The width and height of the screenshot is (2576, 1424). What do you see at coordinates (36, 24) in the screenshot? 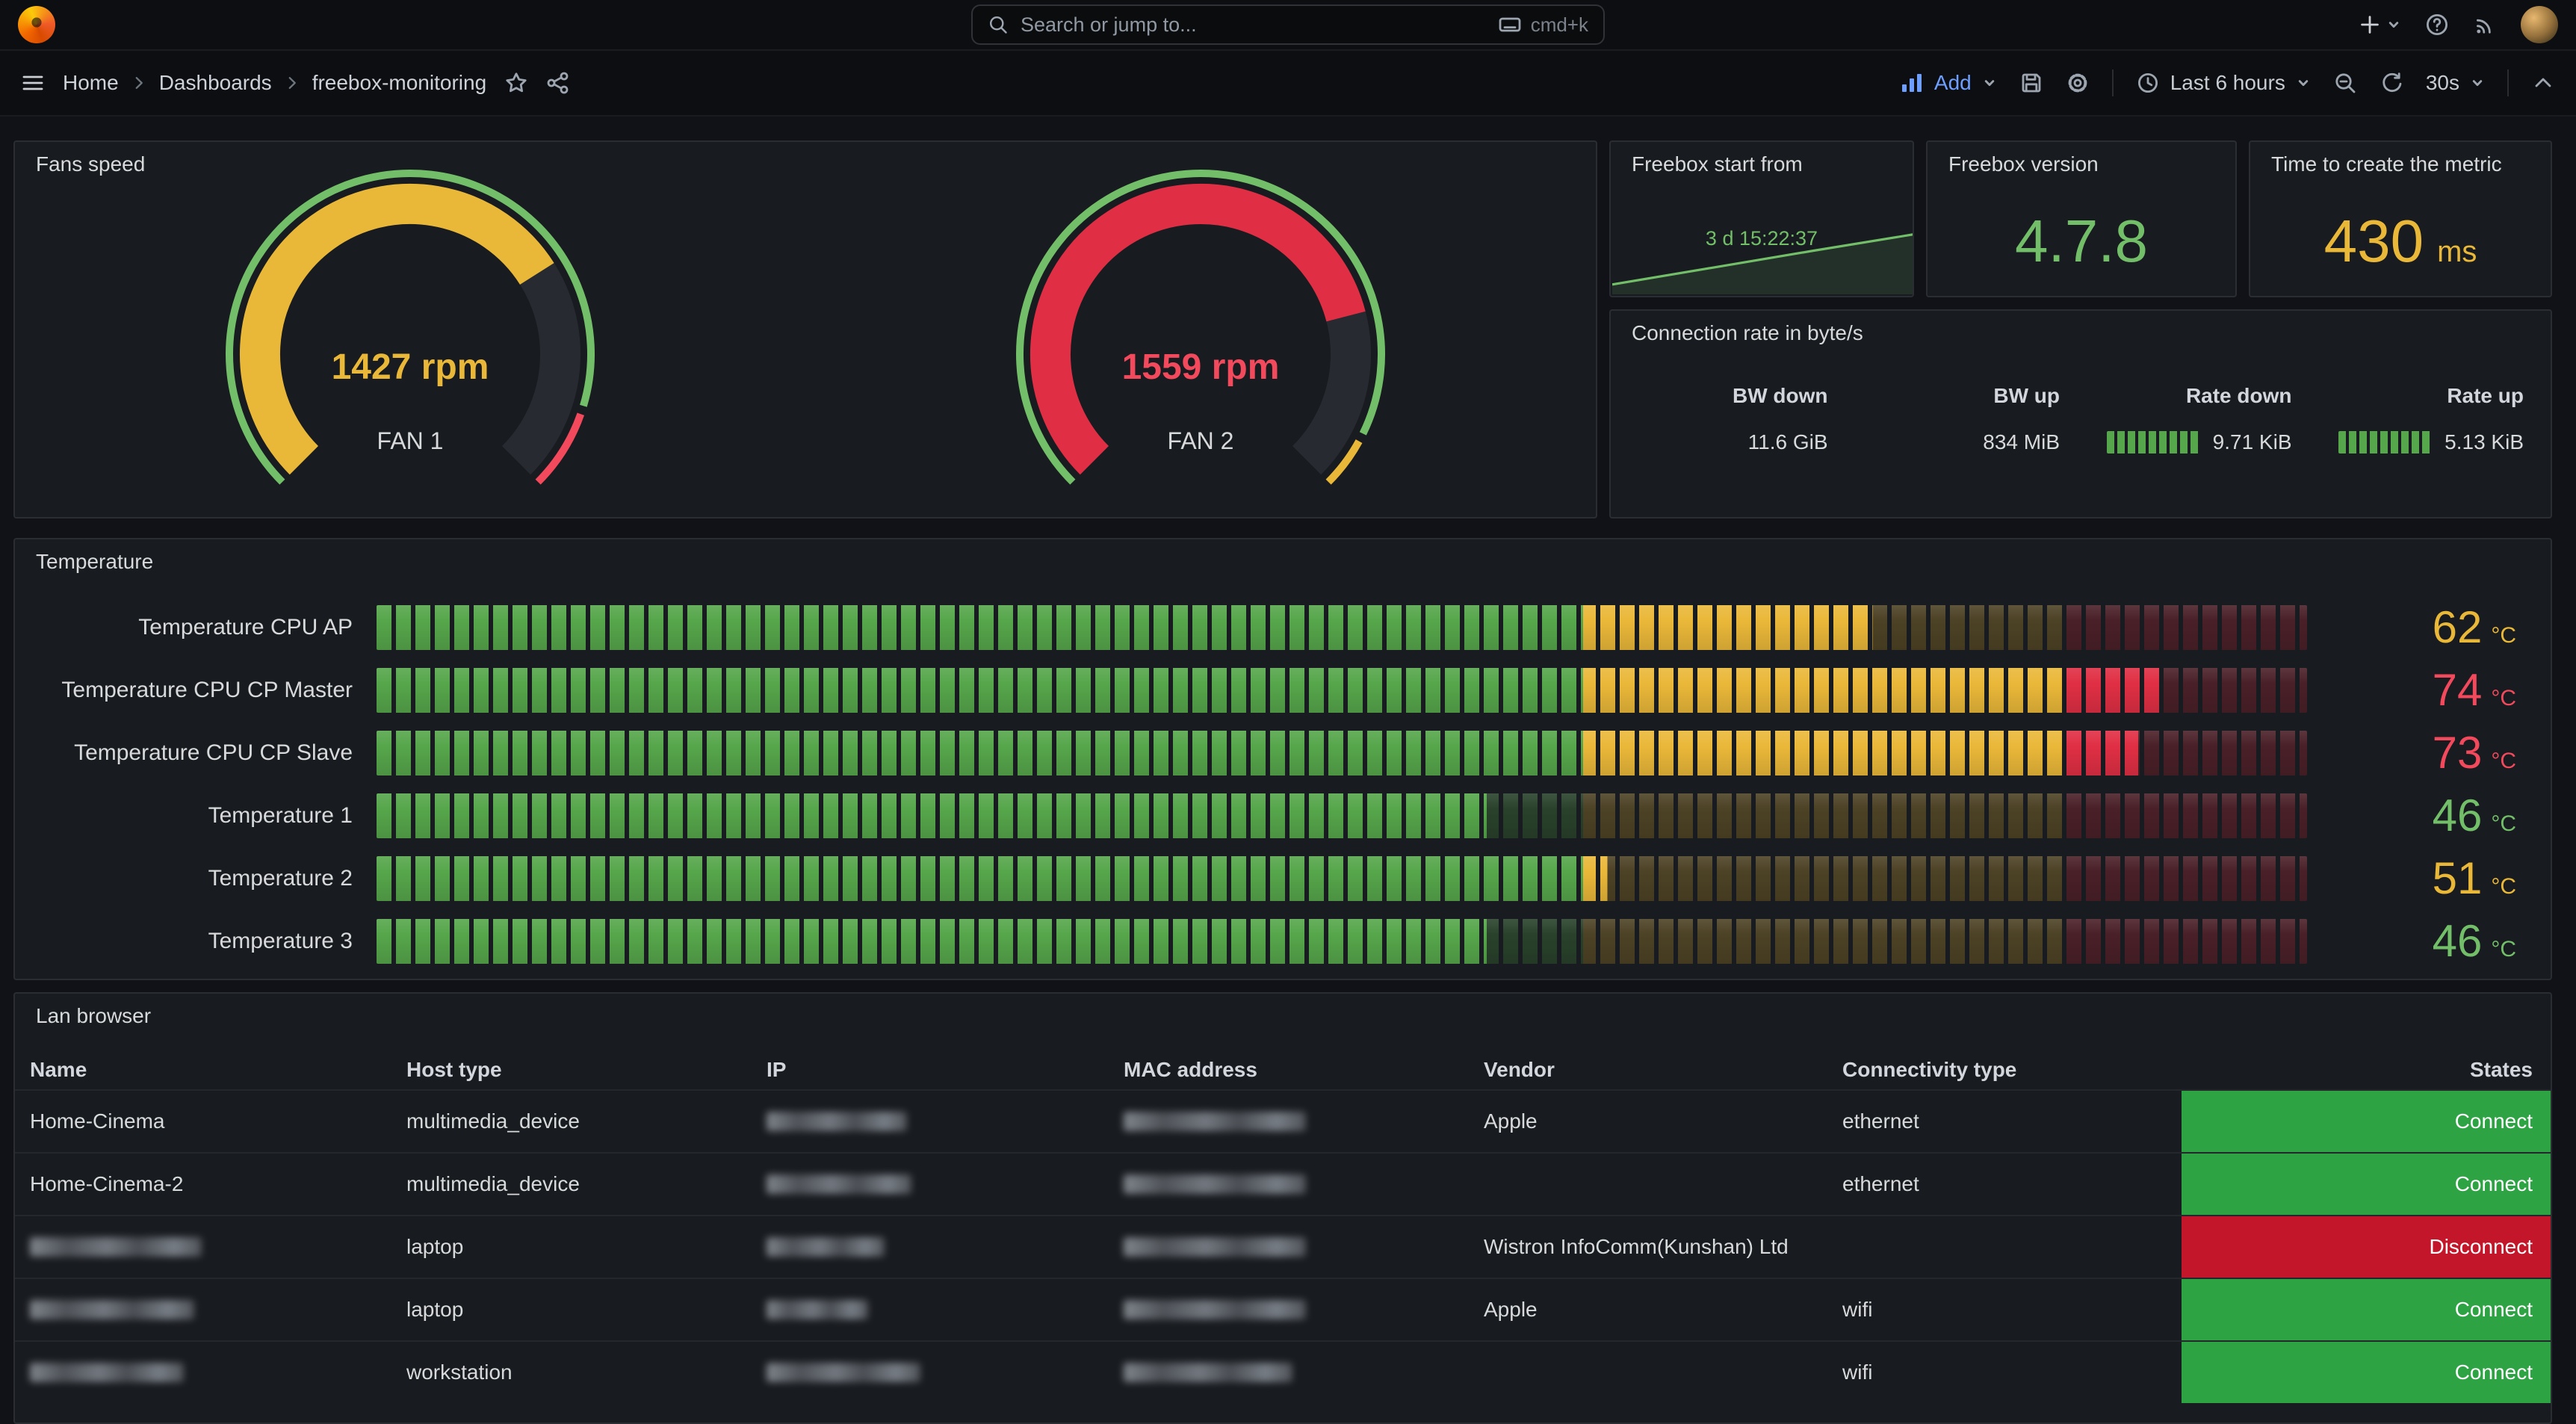
I see `grafana-logo` at bounding box center [36, 24].